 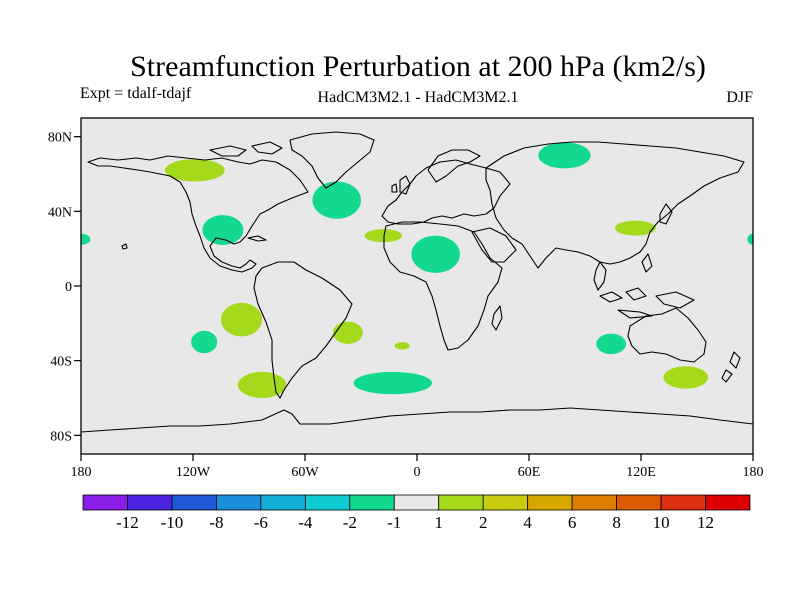 What do you see at coordinates (417, 420) in the screenshot?
I see `coastline-antarctica` at bounding box center [417, 420].